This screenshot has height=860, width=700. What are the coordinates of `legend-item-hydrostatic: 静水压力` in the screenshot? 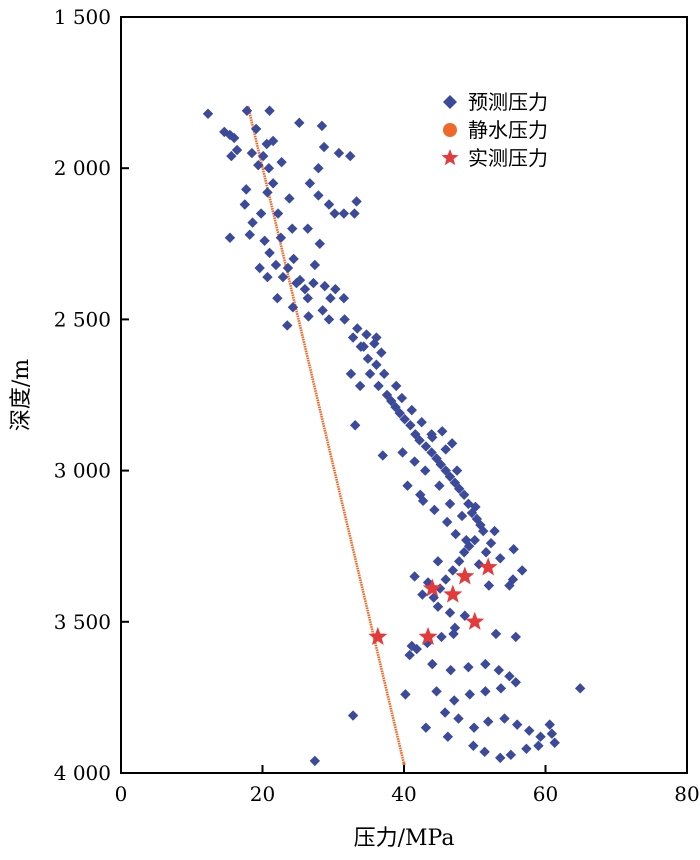 It's located at (495, 130).